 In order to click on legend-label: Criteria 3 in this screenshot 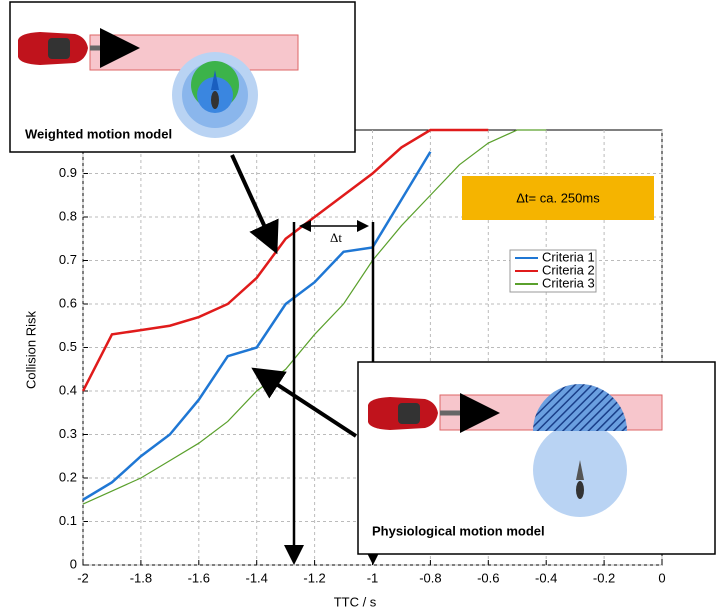, I will do `click(568, 282)`.